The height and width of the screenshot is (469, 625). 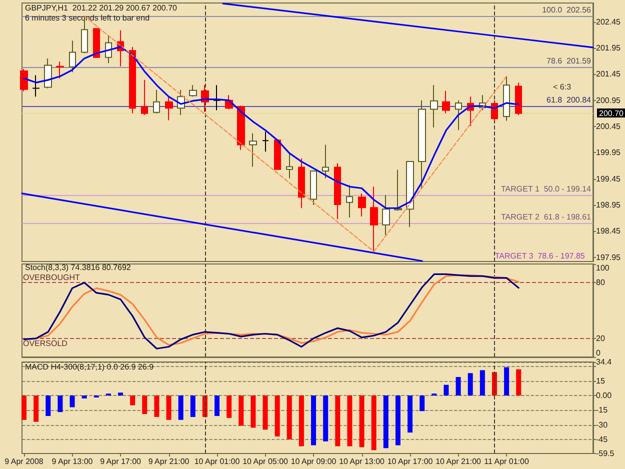 I want to click on ref-line-label: 61.8 200.84, so click(x=569, y=100).